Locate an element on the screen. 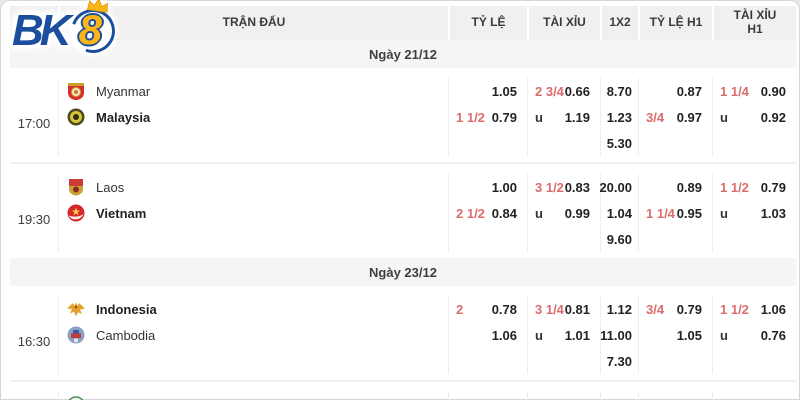 This screenshot has height=400, width=800. odds-cell: 9.60 is located at coordinates (619, 239).